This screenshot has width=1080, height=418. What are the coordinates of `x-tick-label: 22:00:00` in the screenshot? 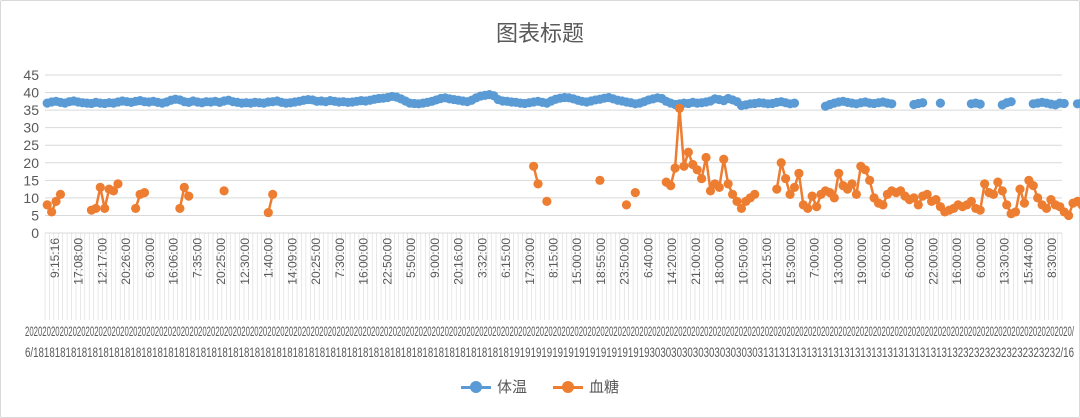 It's located at (933, 261).